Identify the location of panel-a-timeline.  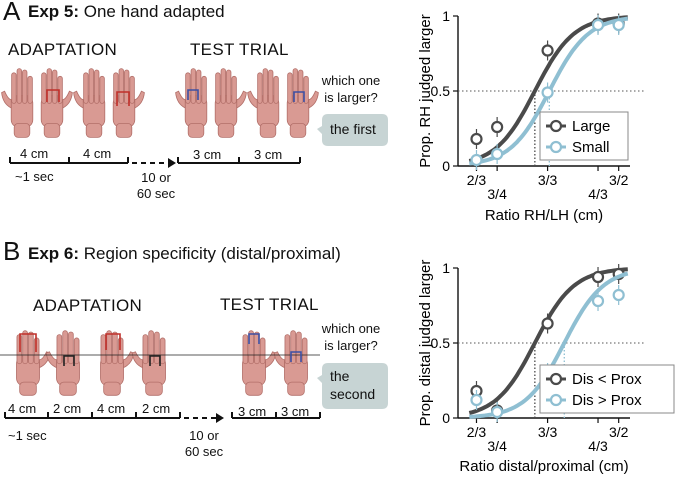
(155, 162).